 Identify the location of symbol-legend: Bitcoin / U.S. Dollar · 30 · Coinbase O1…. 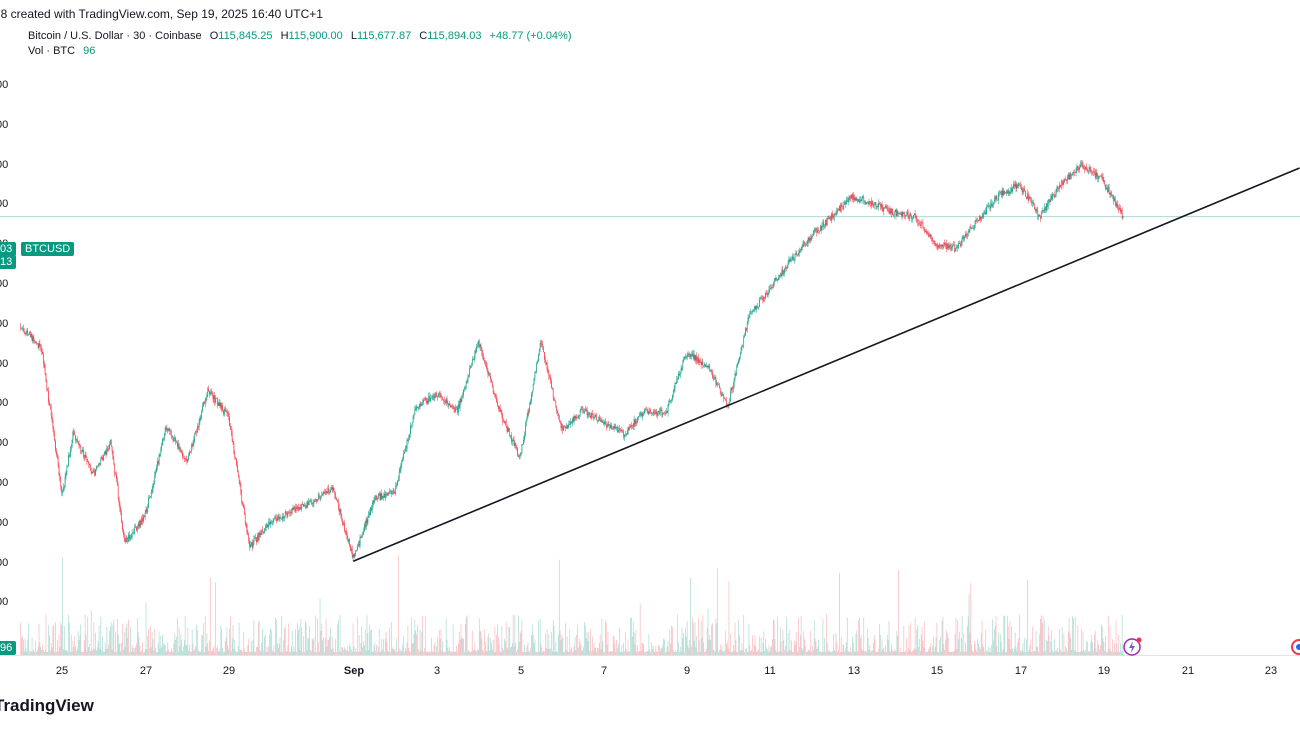
(300, 36).